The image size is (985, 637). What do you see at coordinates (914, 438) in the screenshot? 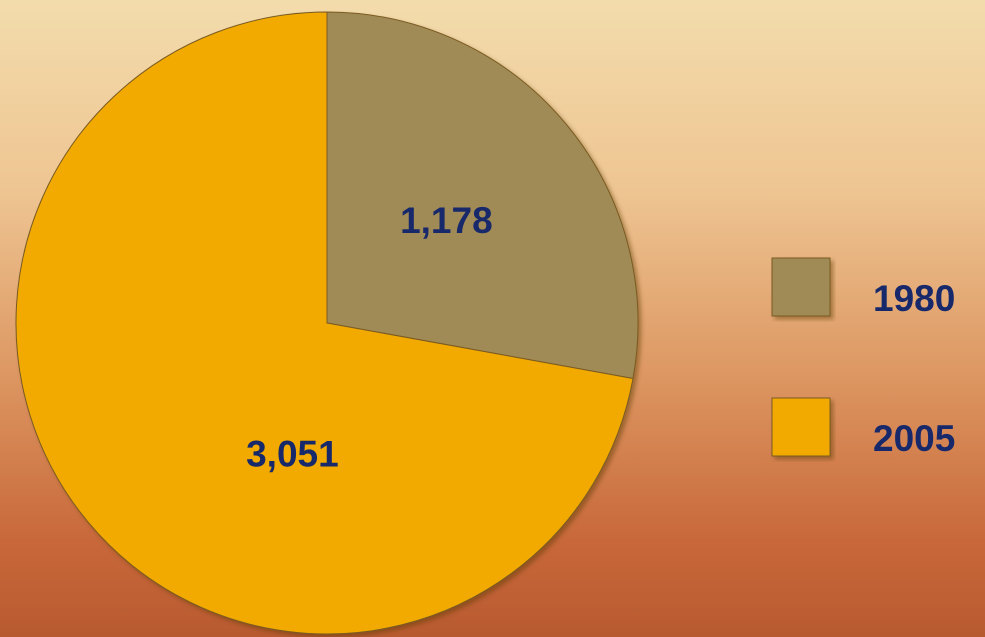
I see `legend-label: 2005` at bounding box center [914, 438].